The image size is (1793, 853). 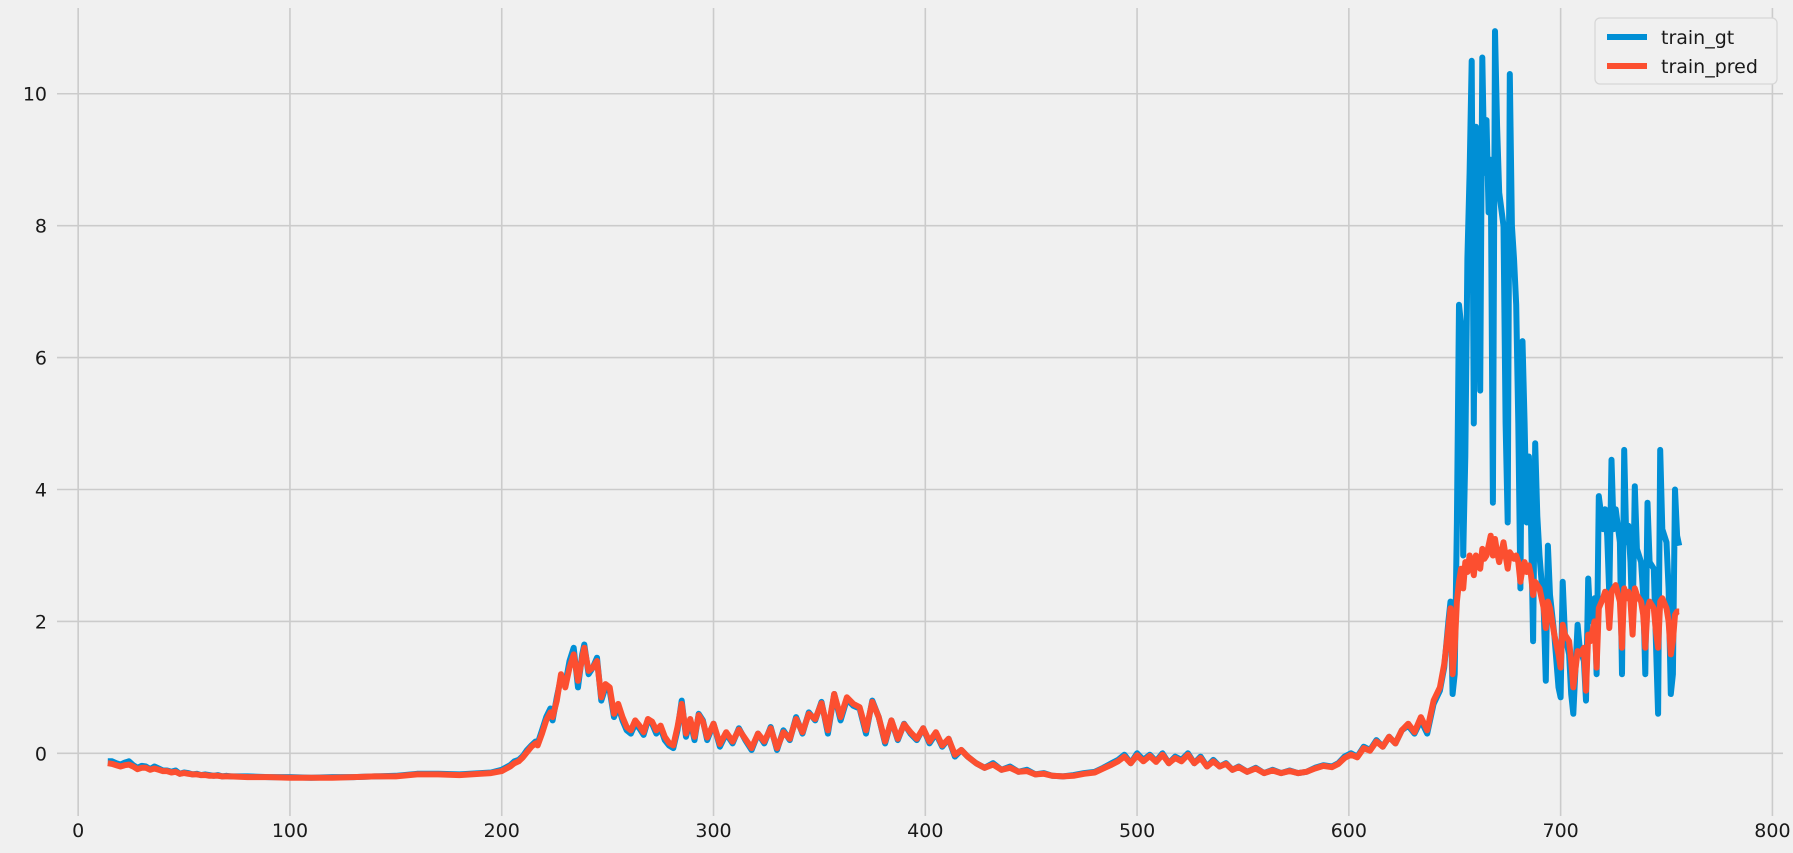 What do you see at coordinates (925, 831) in the screenshot?
I see `x-tick-label-400: 400` at bounding box center [925, 831].